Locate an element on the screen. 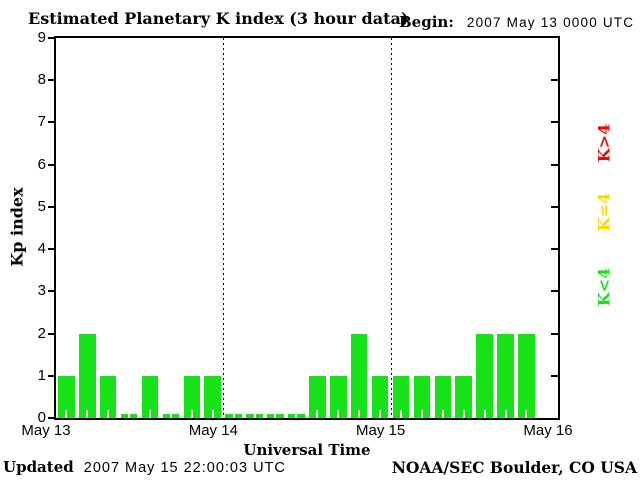 The image size is (640, 480). updated-value: 2007 May 15 22:00:03 UTC is located at coordinates (184, 468).